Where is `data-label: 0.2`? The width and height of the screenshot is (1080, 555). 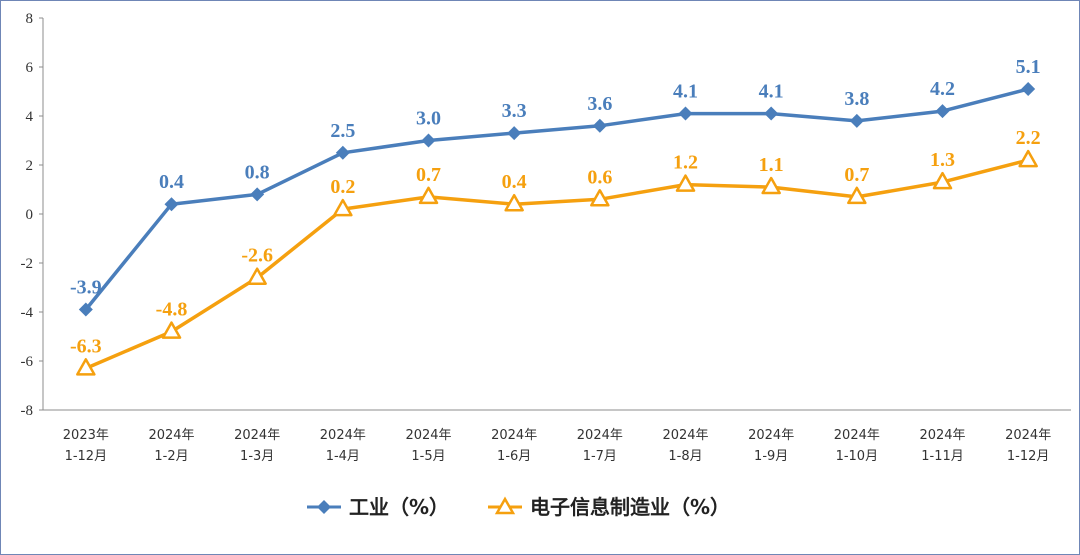 data-label: 0.2 is located at coordinates (342, 187).